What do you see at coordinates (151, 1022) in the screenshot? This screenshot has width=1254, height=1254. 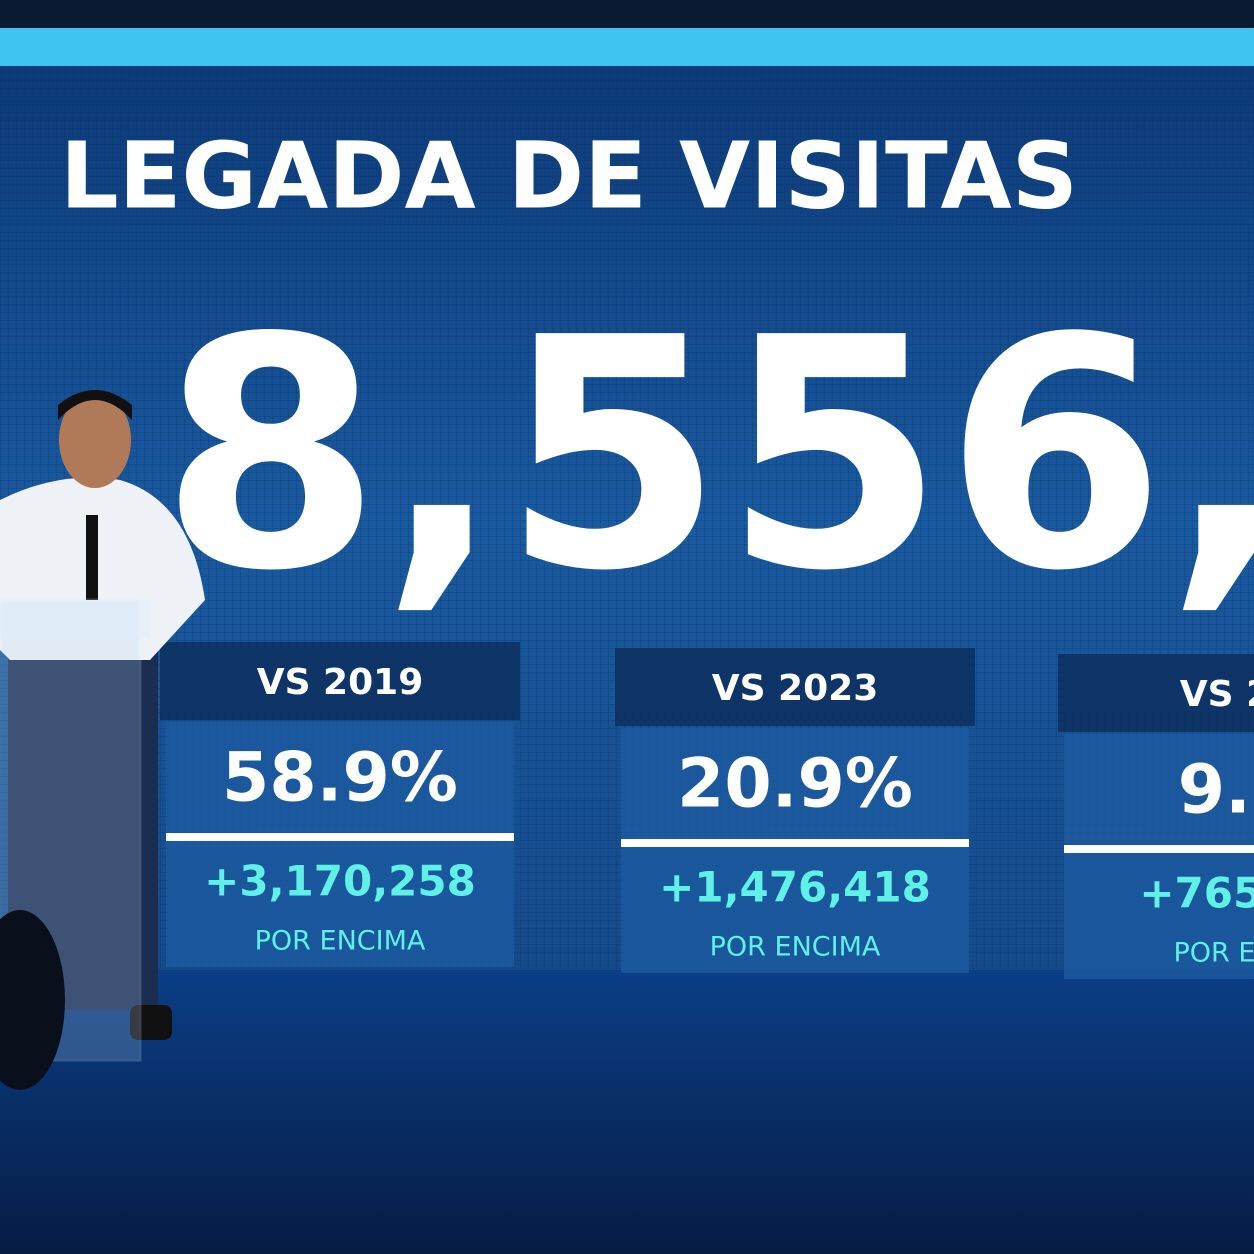 I see `shoe` at bounding box center [151, 1022].